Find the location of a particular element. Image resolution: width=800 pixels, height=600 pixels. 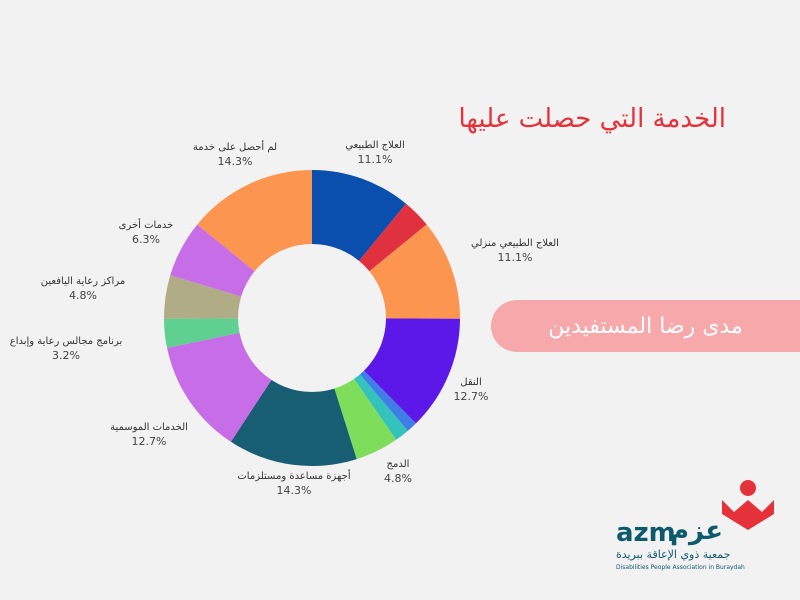

slice-label-pct: 3.2% is located at coordinates (66, 355).